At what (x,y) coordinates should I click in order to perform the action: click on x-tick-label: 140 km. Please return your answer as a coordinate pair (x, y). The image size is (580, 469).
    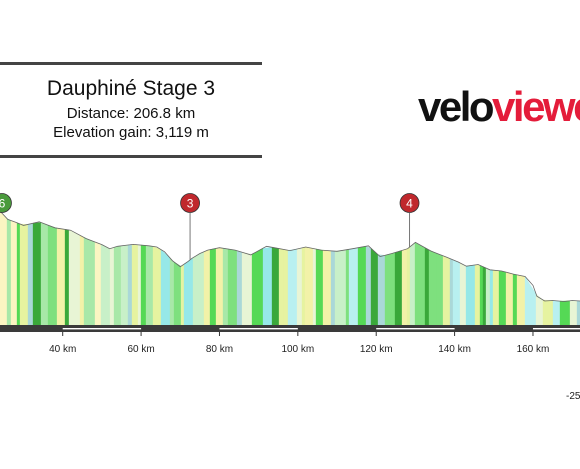
    Looking at the image, I should click on (454, 349).